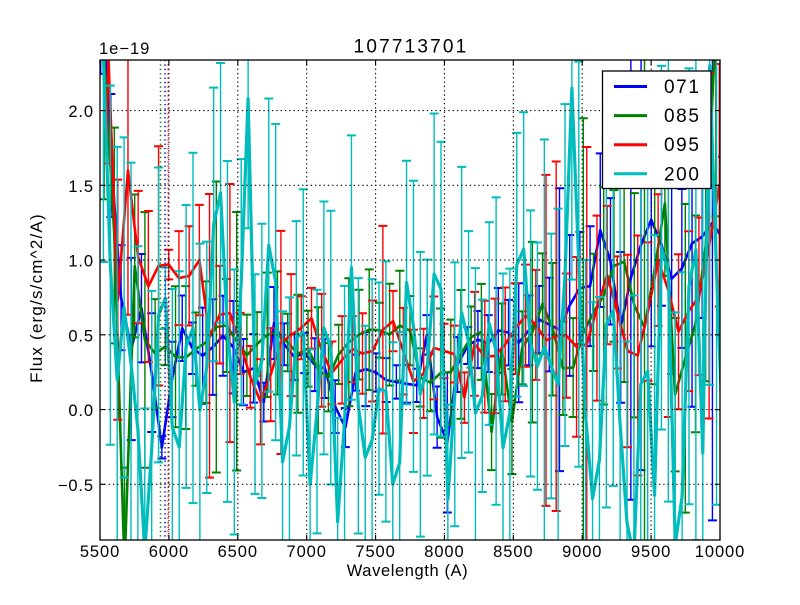 The height and width of the screenshot is (605, 800). I want to click on svg-text: 8000, so click(444, 552).